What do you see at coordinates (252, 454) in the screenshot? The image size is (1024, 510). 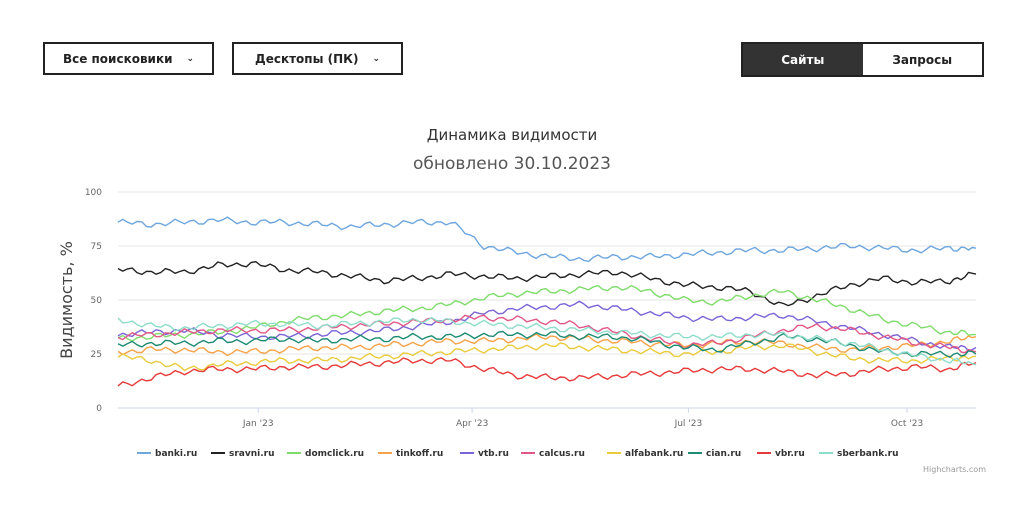 I see `legend-item-sravni-ru: sravni.ru` at bounding box center [252, 454].